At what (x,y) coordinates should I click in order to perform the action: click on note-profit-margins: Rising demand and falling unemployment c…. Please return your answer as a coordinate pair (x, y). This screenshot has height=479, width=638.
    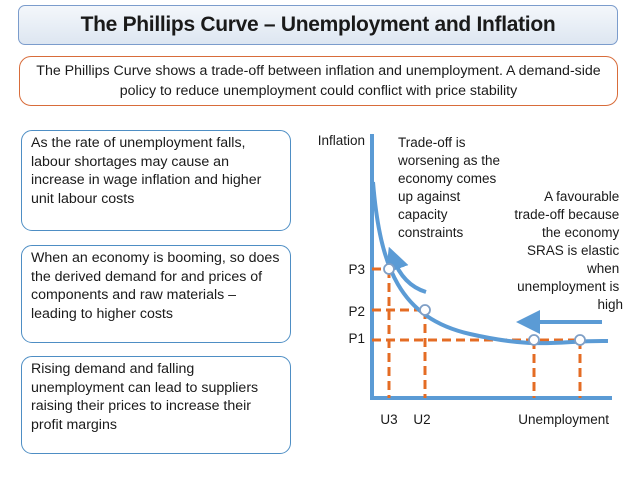
    Looking at the image, I should click on (145, 397).